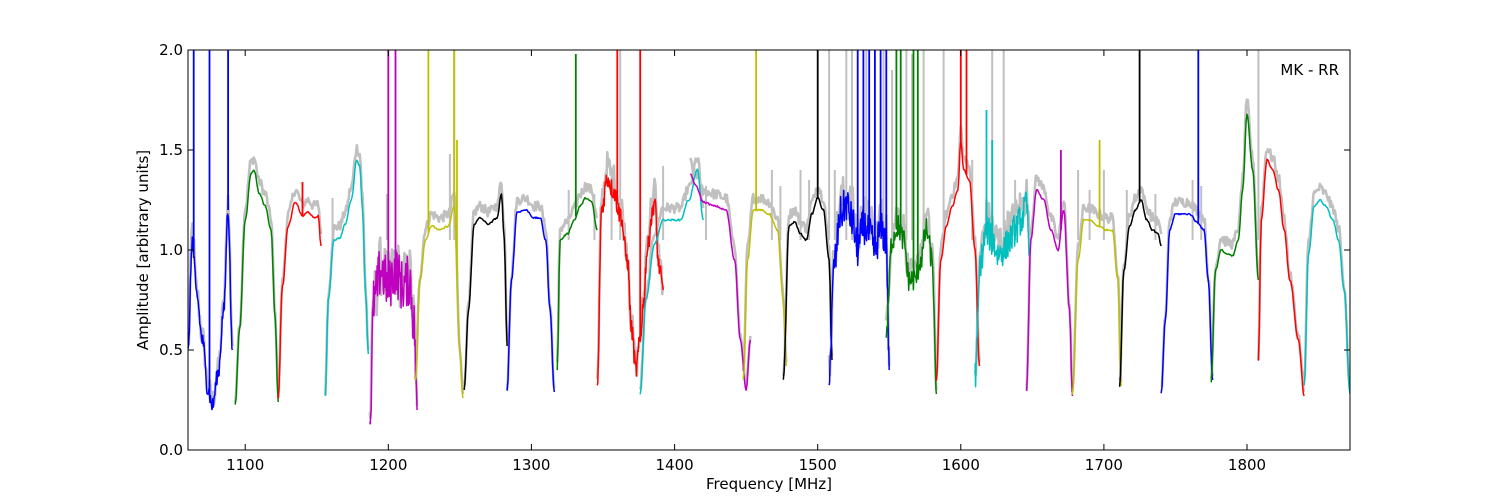  Describe the element at coordinates (818, 465) in the screenshot. I see `x-tick-label-1500: 1500` at that location.